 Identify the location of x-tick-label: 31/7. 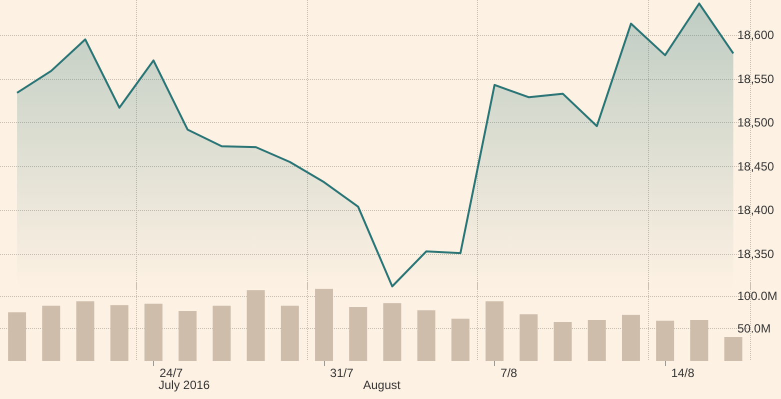
(342, 373).